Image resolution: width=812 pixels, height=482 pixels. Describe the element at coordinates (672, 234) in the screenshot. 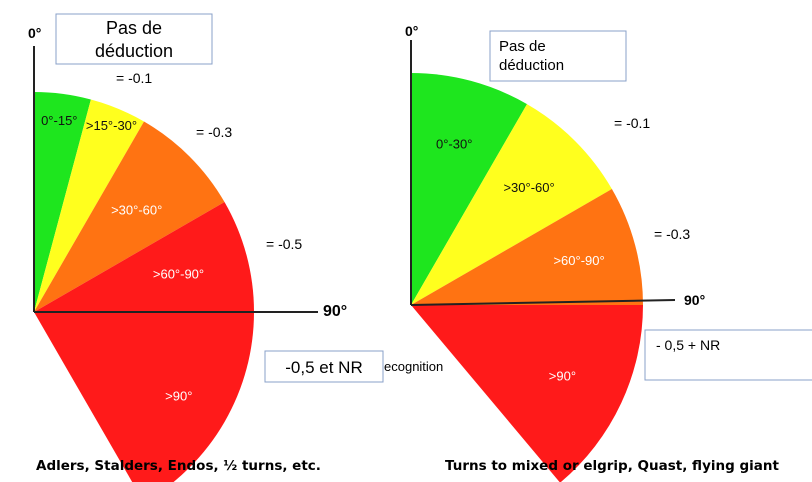

I see `right-deduction-0-3: = -0.3` at that location.